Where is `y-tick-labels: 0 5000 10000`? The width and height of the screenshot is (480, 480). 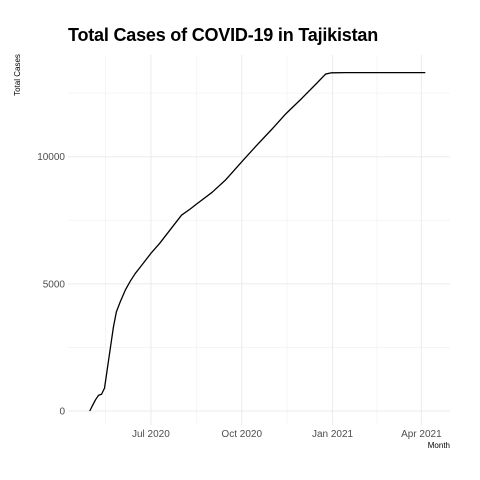 y-tick-labels: 0 5000 10000 is located at coordinates (51, 284).